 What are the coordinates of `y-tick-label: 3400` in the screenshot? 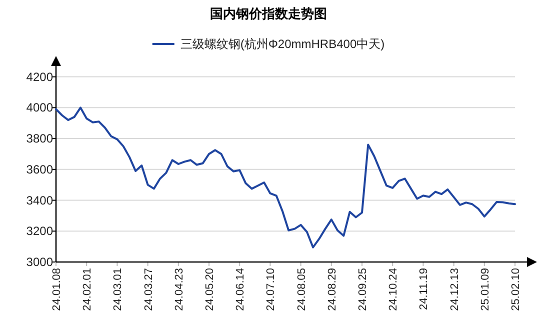 It's located at (40, 200).